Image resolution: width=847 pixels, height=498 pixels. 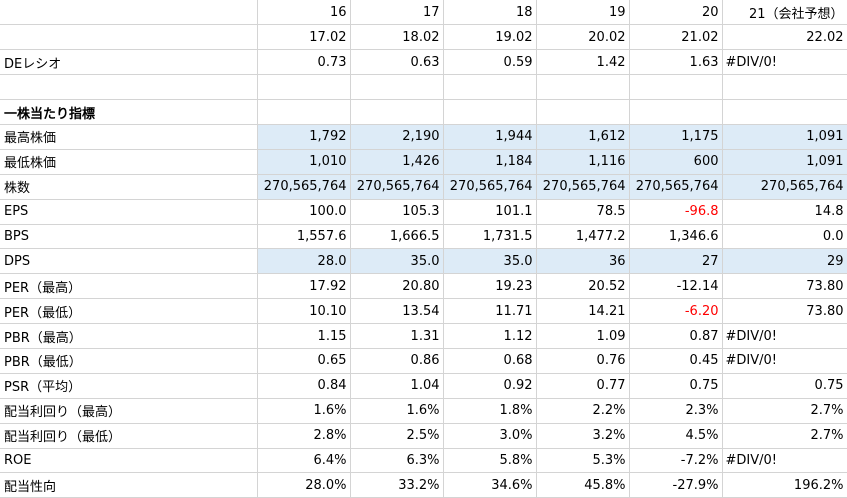 I want to click on sheet-cell: 16, so click(x=304, y=13).